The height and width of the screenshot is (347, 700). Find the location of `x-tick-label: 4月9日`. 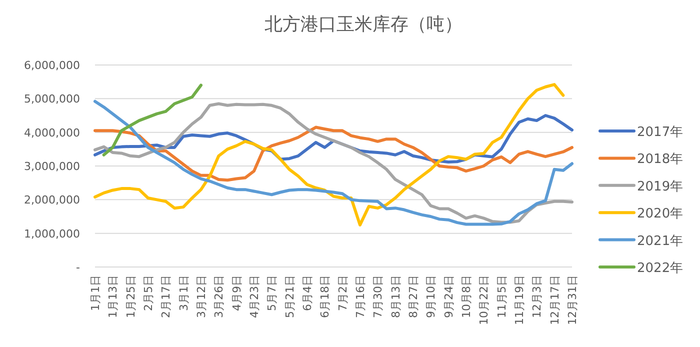

x-tick-label: 4月9日 is located at coordinates (237, 293).